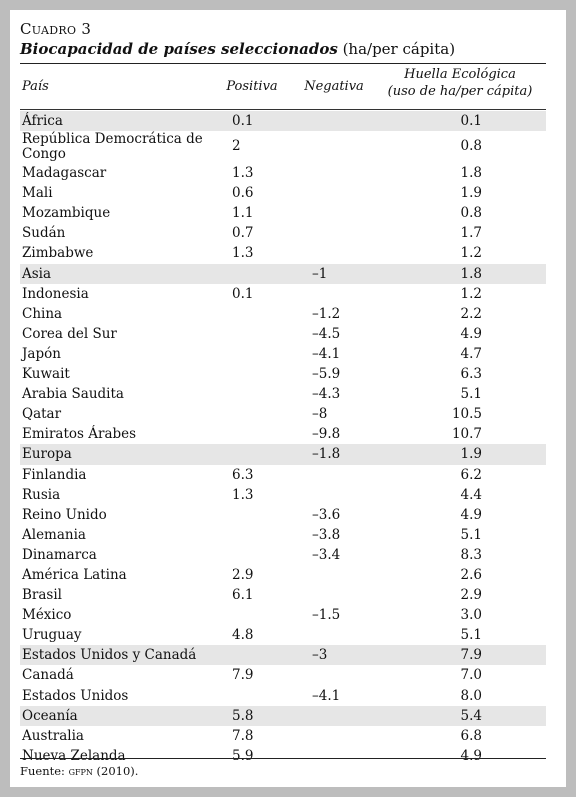  Describe the element at coordinates (86, 29) in the screenshot. I see `caption-number: 3` at that location.